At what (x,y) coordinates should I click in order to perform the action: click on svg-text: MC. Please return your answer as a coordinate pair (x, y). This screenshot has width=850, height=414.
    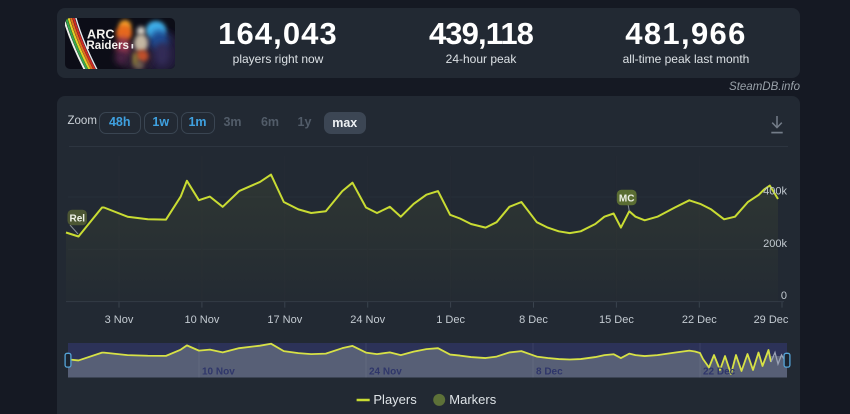
    Looking at the image, I should click on (627, 198).